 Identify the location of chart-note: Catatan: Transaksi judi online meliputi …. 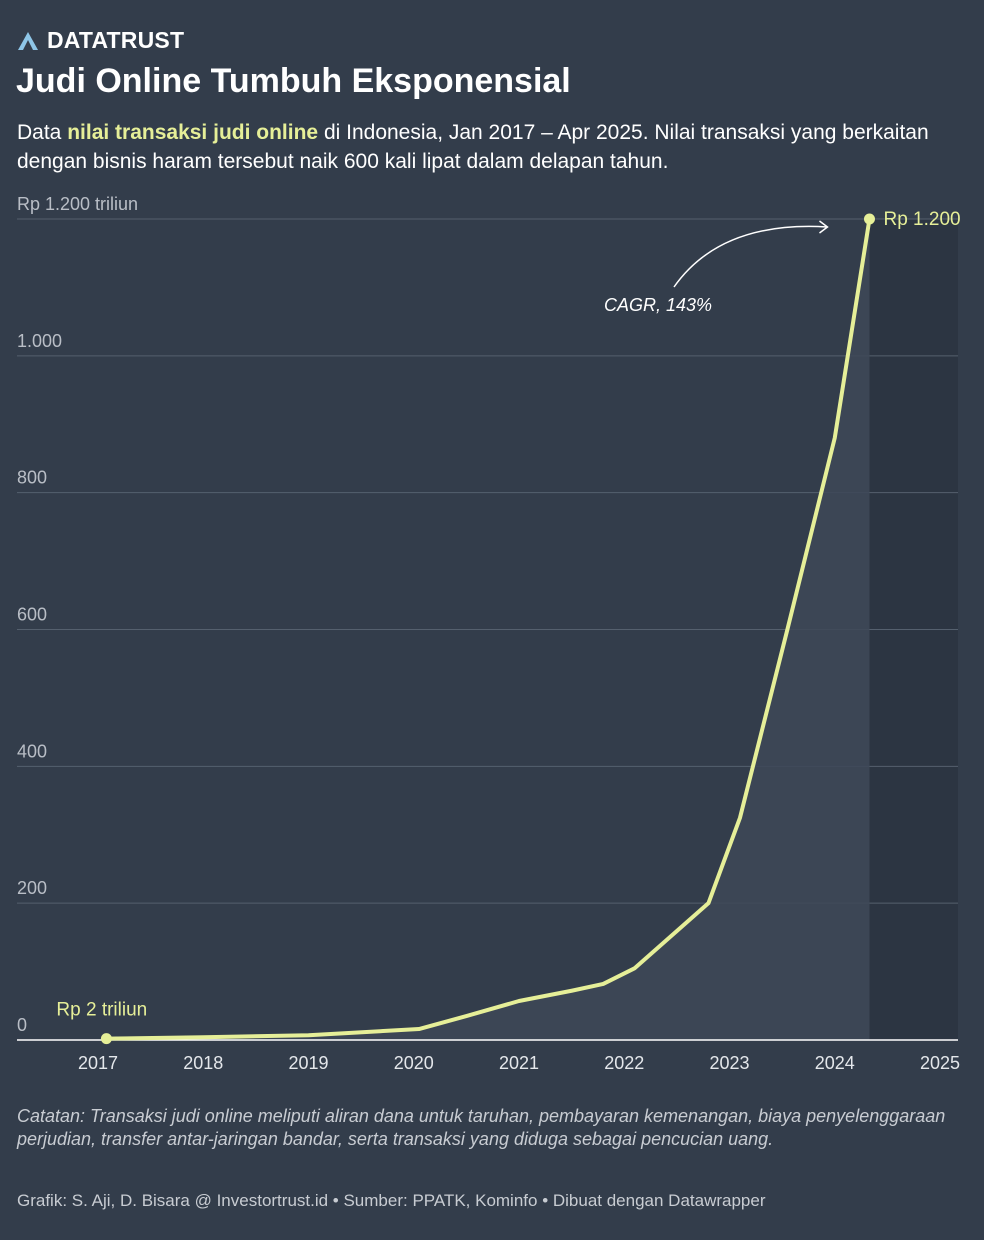
(481, 1127).